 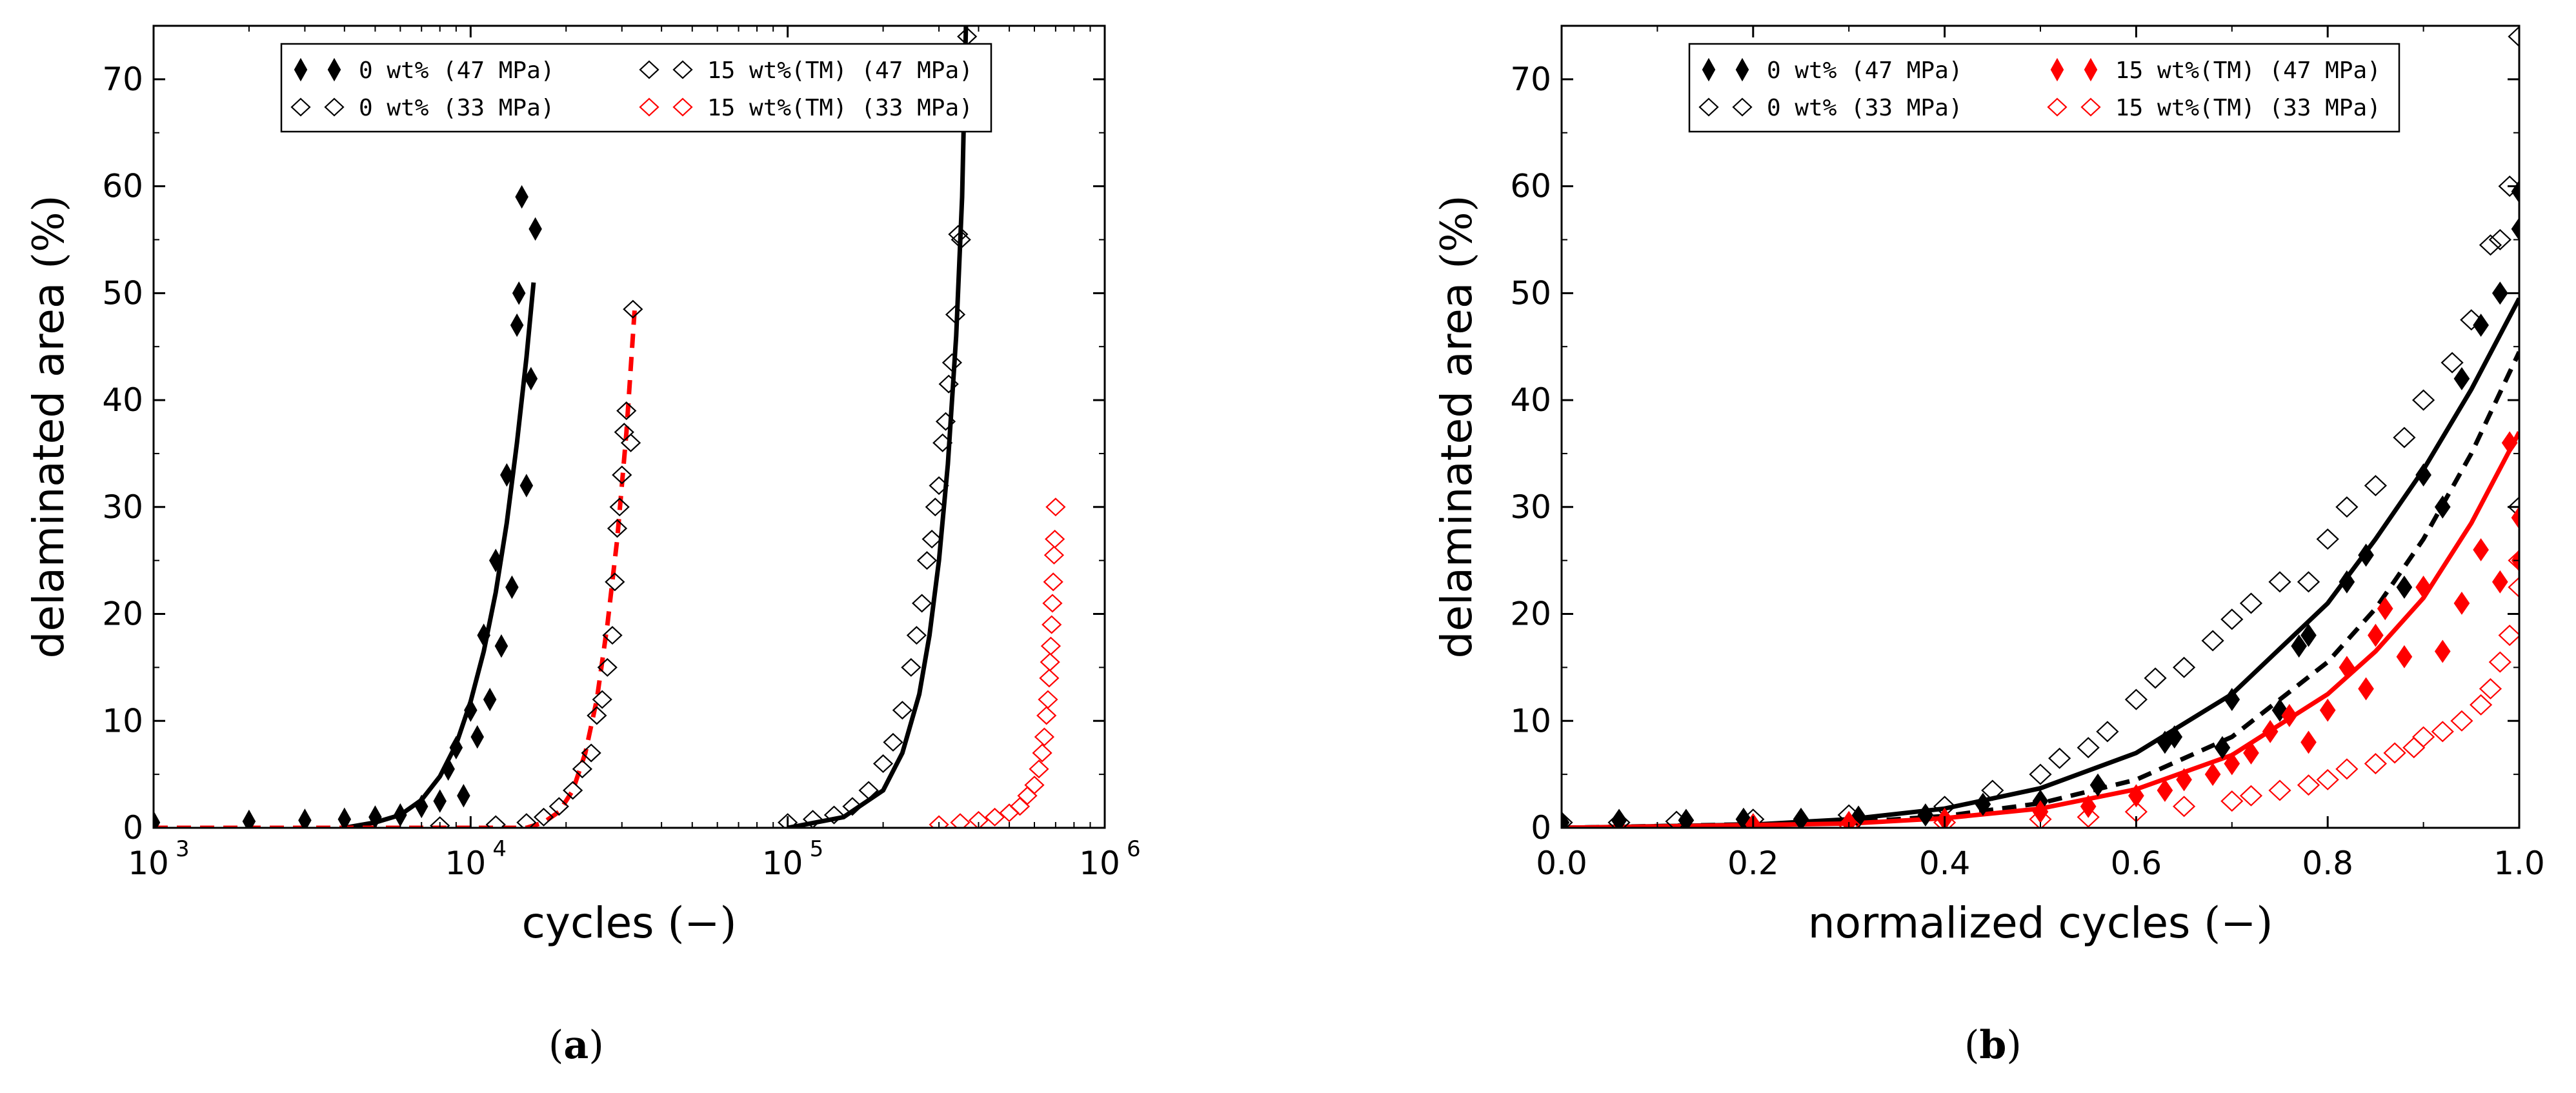 I want to click on x-tick-exponent: 5, so click(x=817, y=849).